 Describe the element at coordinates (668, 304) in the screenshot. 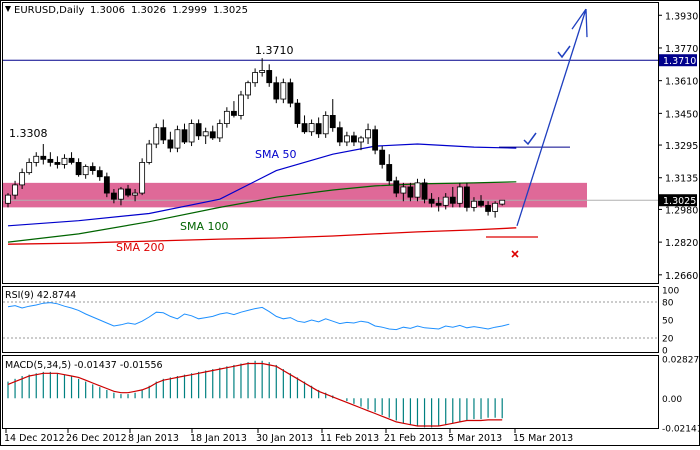

I see `rsi-tick-label: 80` at that location.